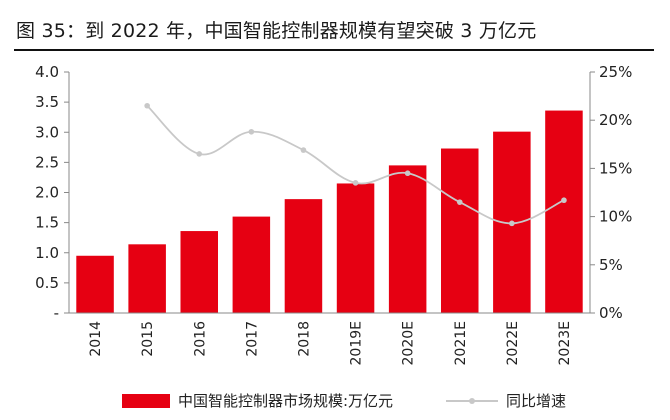  I want to click on x-tick-label-2020E: 2020E, so click(409, 343).